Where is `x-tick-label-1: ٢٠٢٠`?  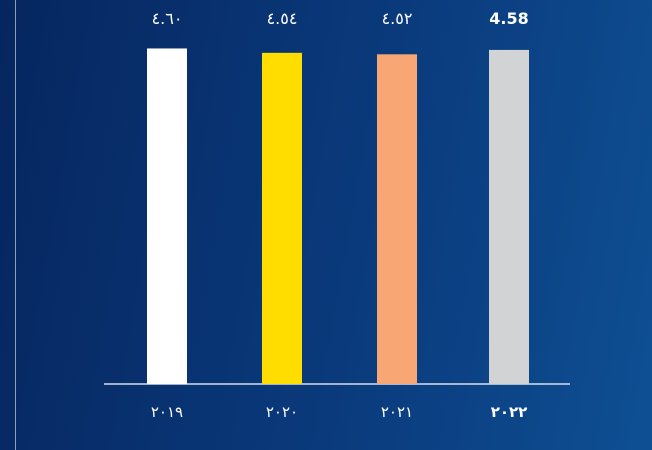
x-tick-label-1: ٢٠٢٠ is located at coordinates (282, 412).